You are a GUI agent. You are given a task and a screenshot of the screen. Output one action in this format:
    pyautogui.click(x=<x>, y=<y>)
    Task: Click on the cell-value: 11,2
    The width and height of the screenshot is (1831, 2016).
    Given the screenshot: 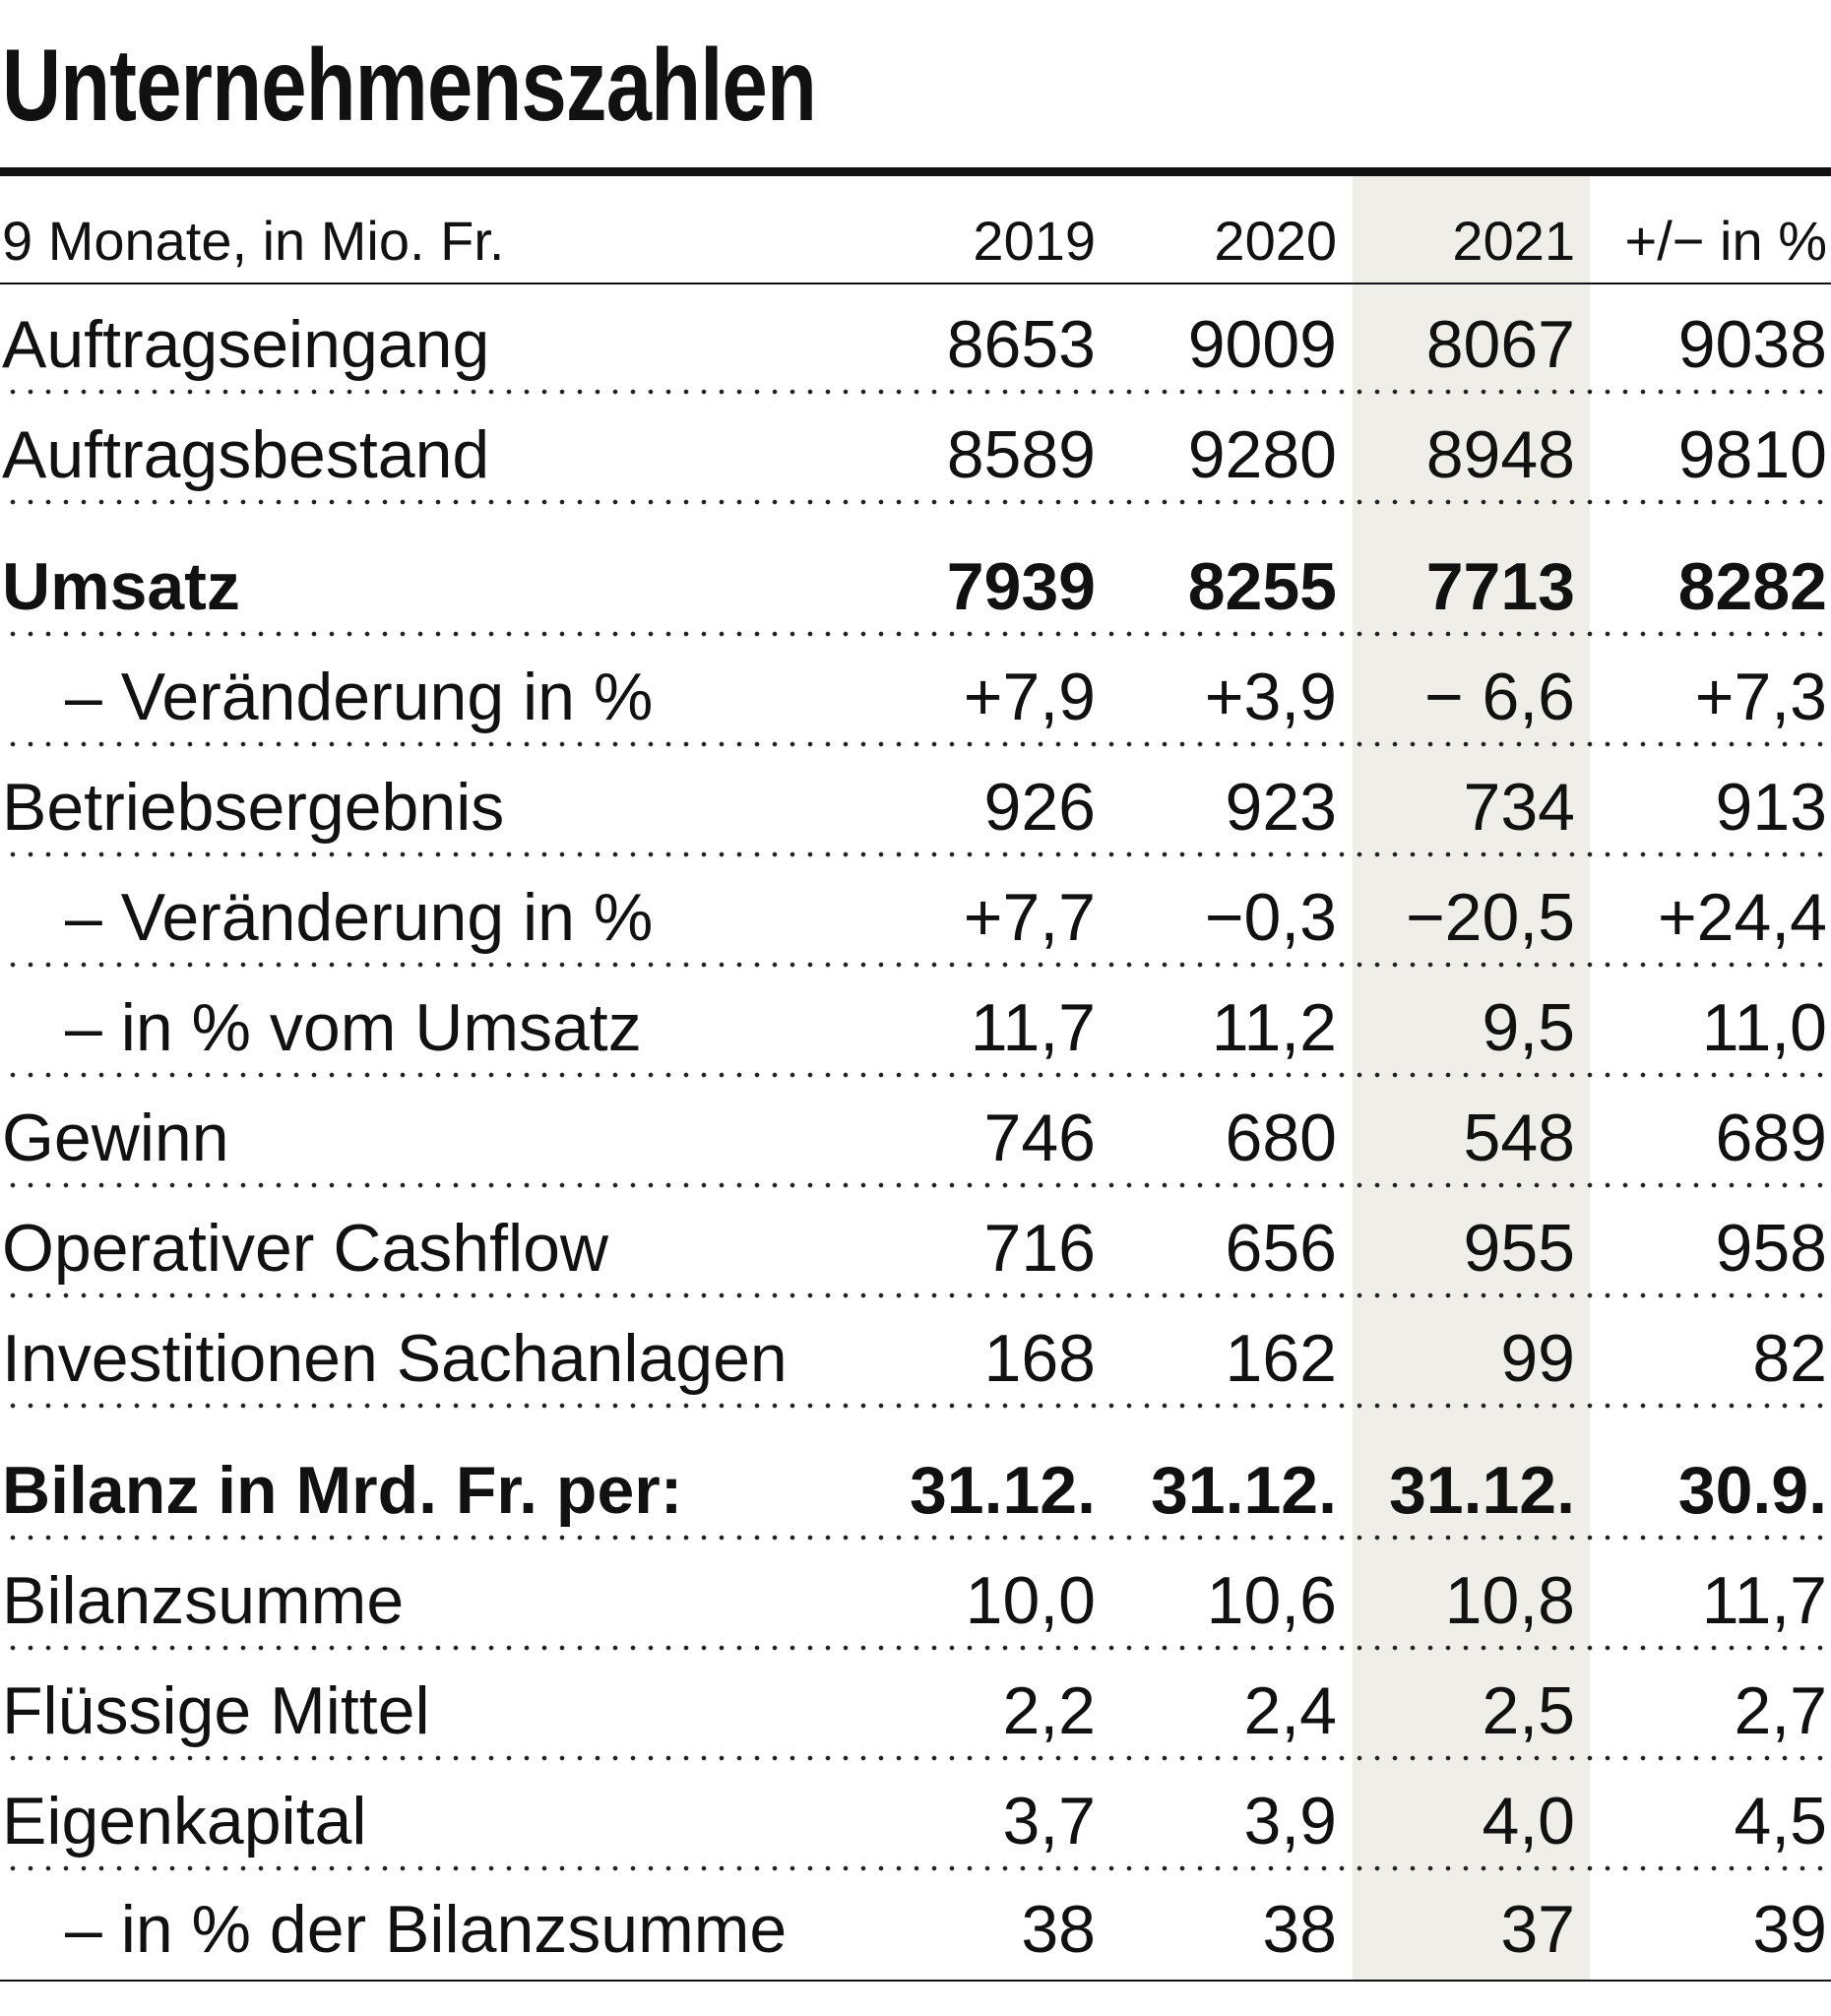 What is the action you would take?
    pyautogui.click(x=1274, y=1027)
    